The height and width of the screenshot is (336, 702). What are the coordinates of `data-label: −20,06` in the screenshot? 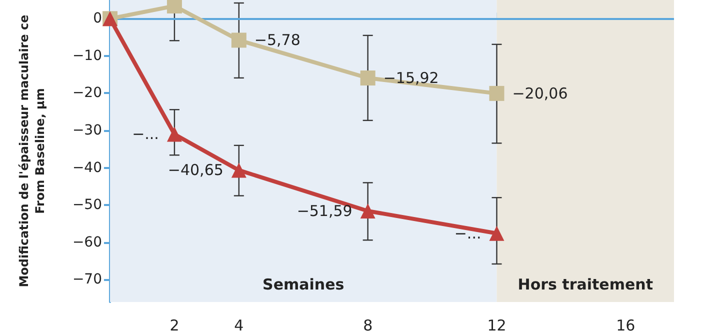 It's located at (540, 93).